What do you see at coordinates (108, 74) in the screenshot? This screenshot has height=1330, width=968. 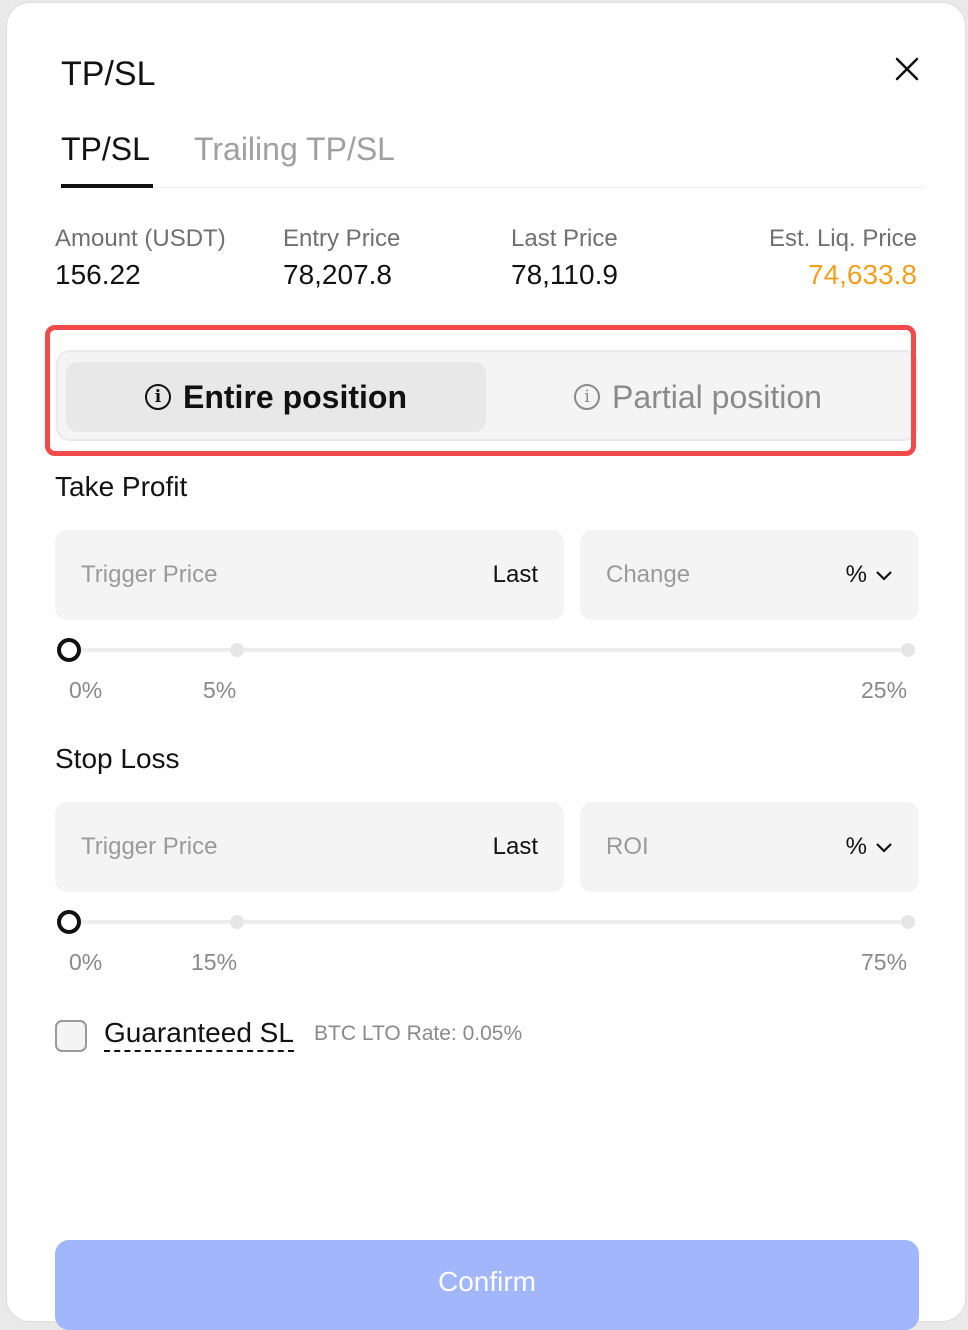 I see `dialog-title: TP/SL` at bounding box center [108, 74].